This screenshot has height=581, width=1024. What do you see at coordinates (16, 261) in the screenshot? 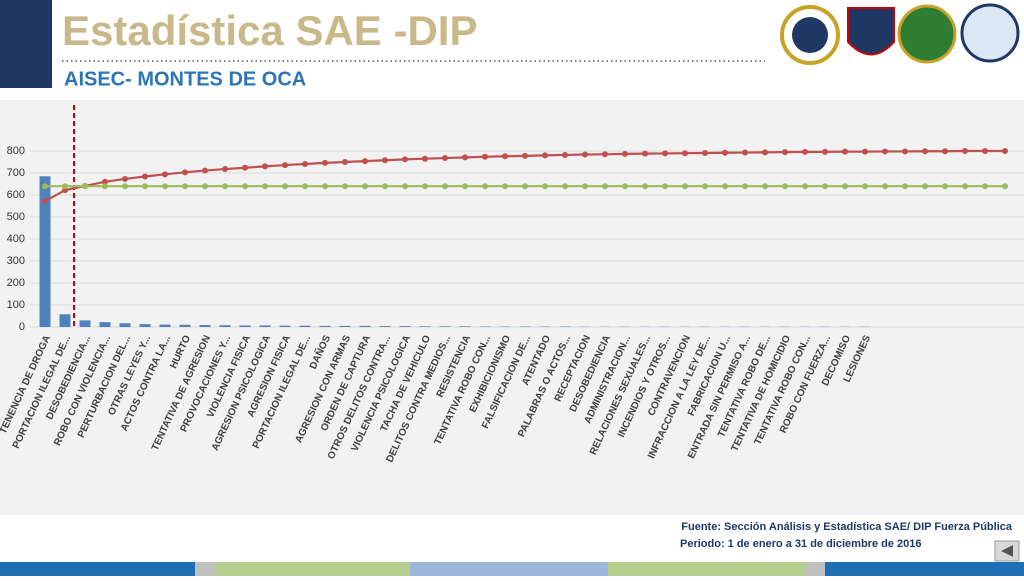
I see `y-tick-label: 300` at bounding box center [16, 261].